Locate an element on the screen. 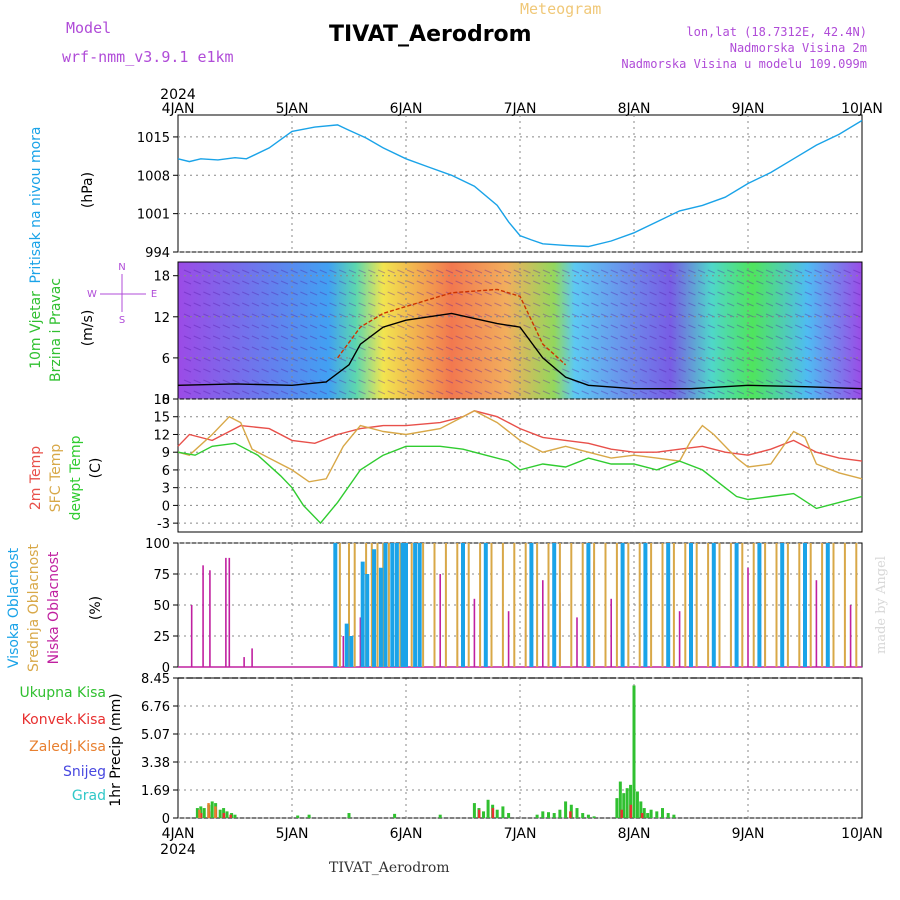  y-tick-label: 15 is located at coordinates (161, 418).